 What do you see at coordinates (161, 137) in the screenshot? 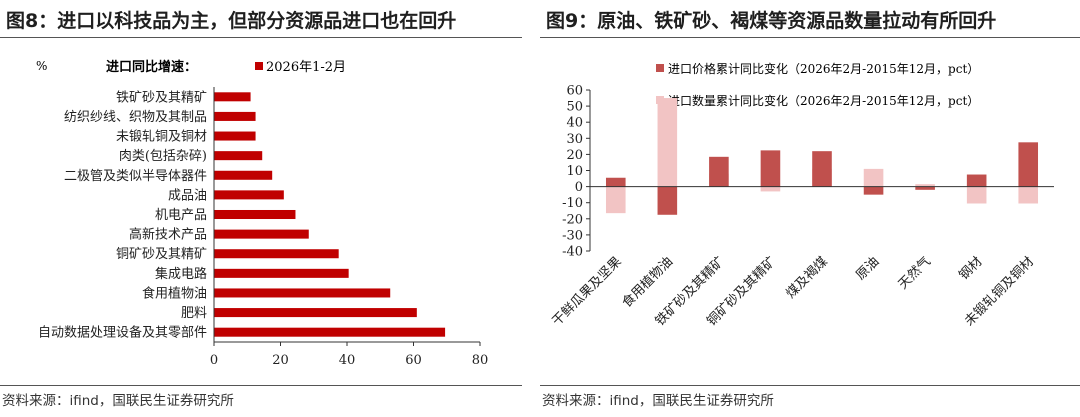
I see `left-category-label-3: 未锻轧铜及铜材` at bounding box center [161, 137].